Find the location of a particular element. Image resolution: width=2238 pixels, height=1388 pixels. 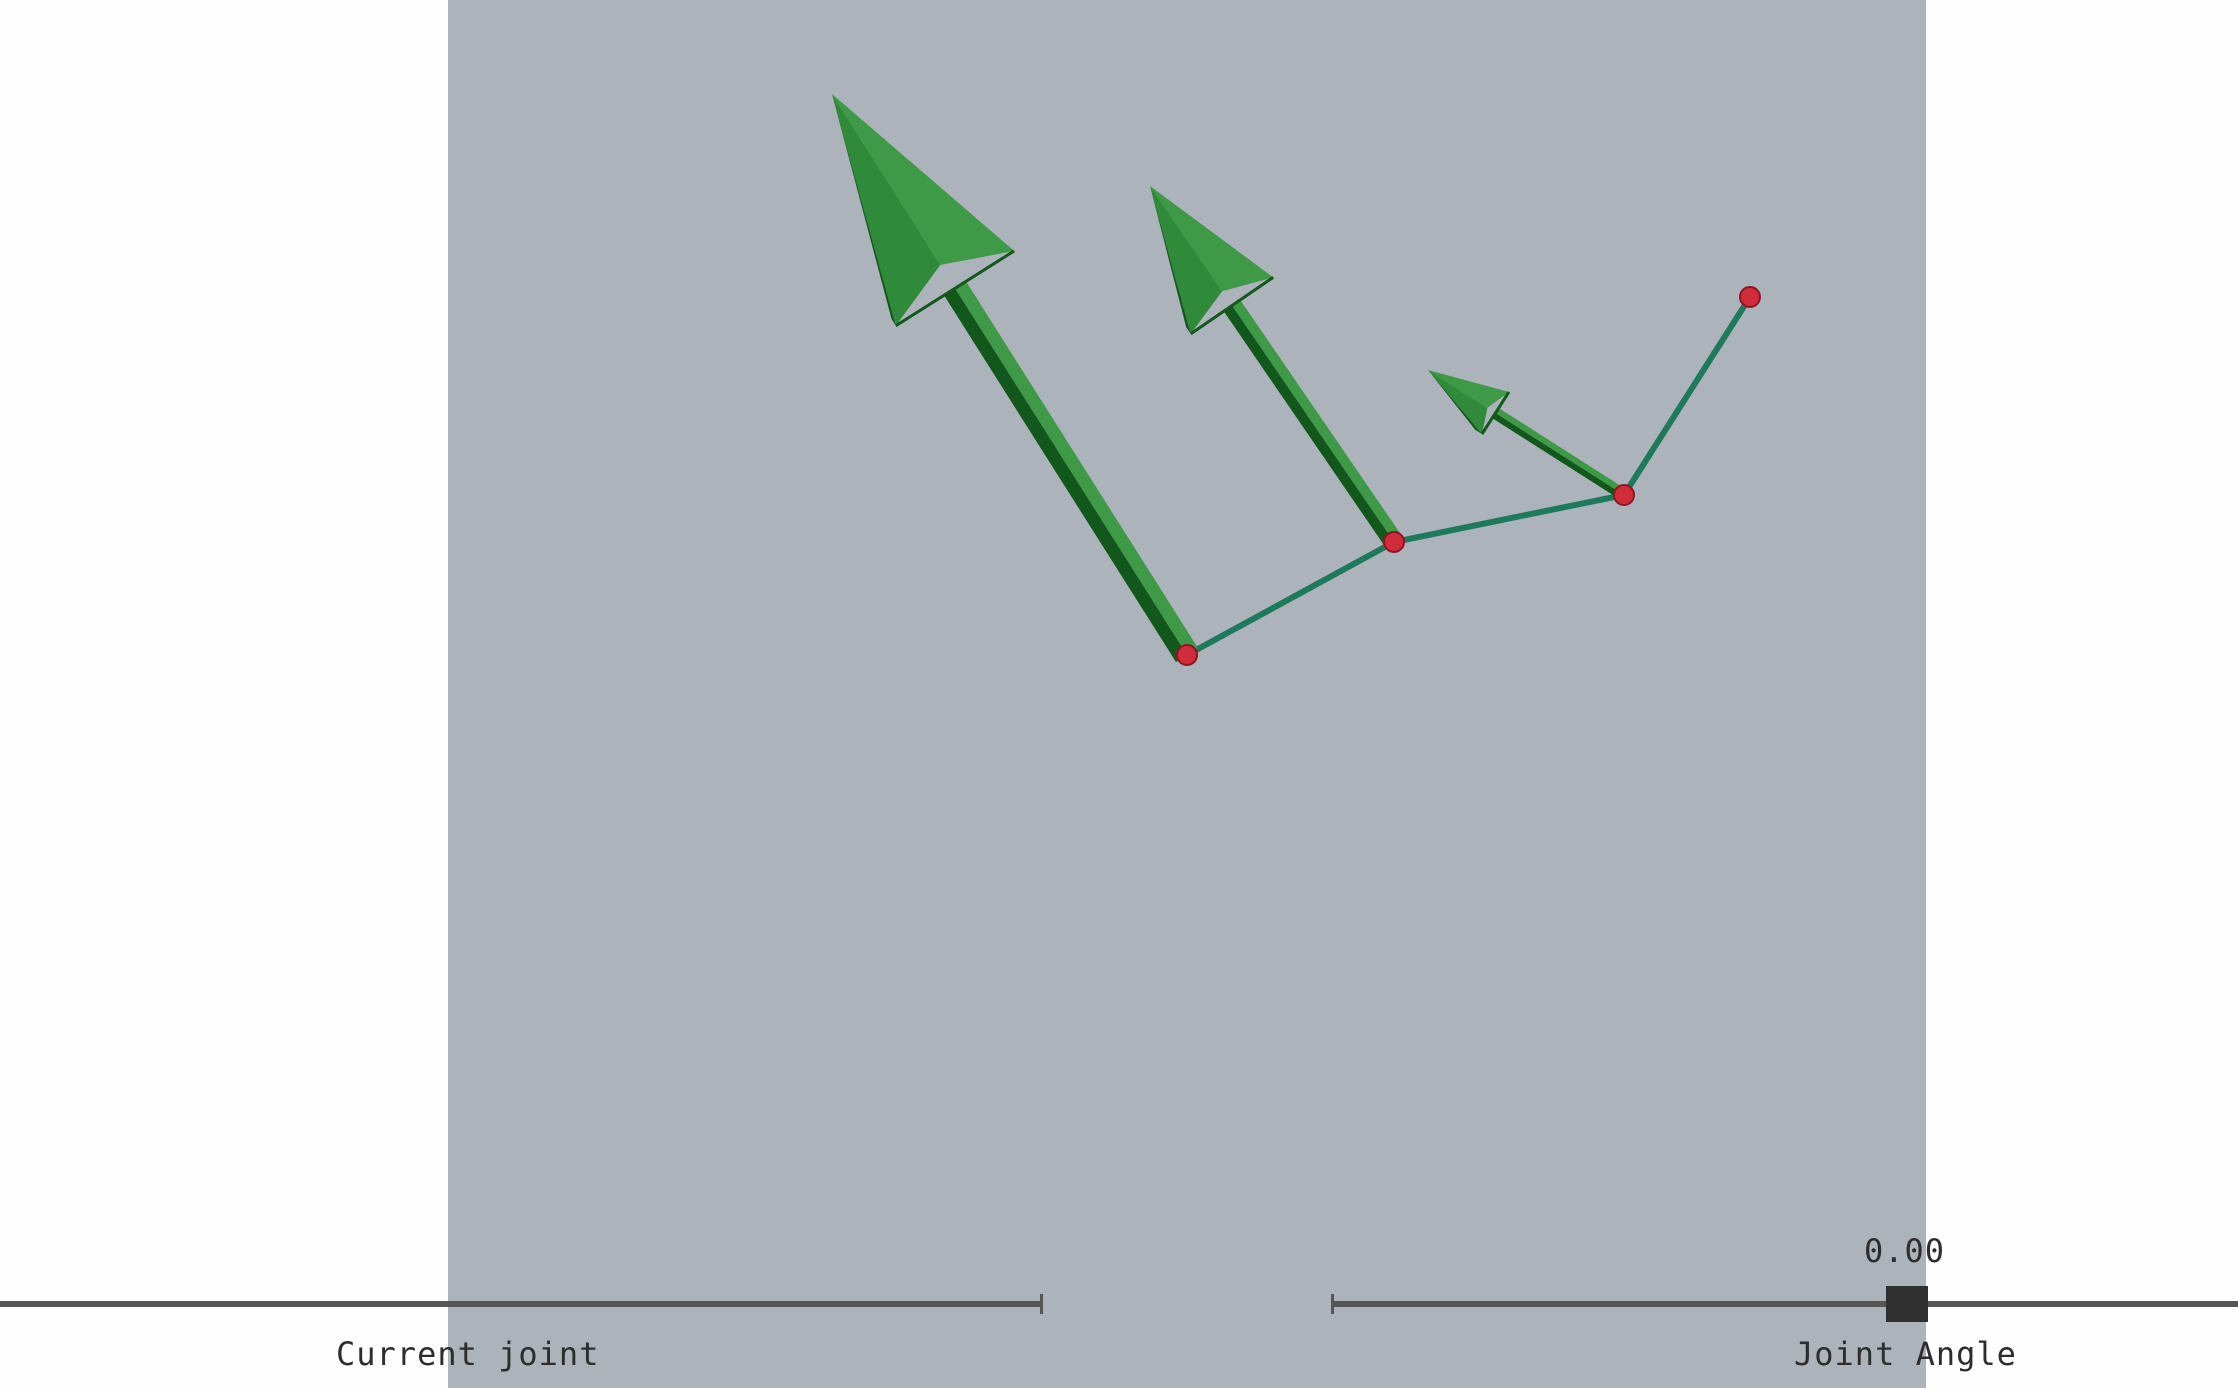

current-joint-label: Current joint is located at coordinates (468, 1354).